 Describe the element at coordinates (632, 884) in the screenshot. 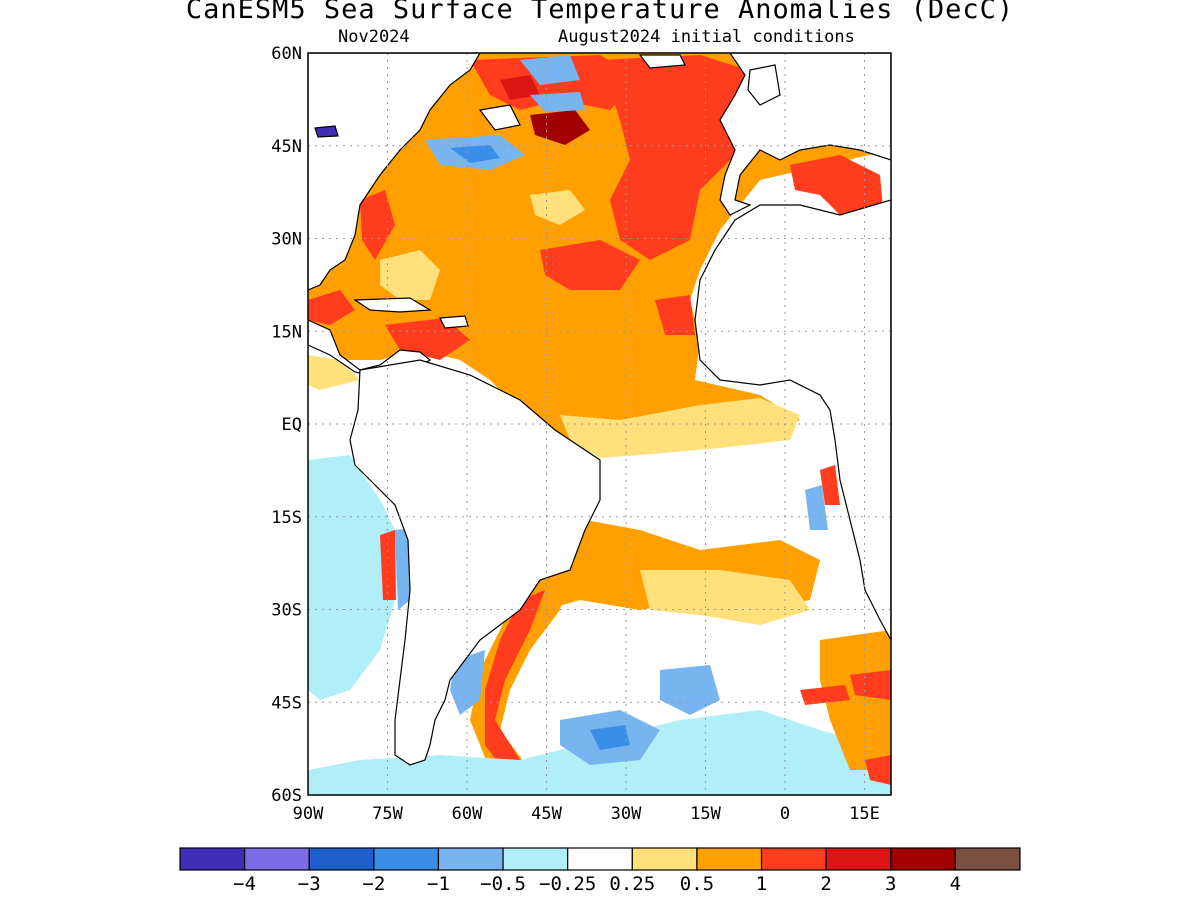

I see `colorbar-label: 0.25` at that location.